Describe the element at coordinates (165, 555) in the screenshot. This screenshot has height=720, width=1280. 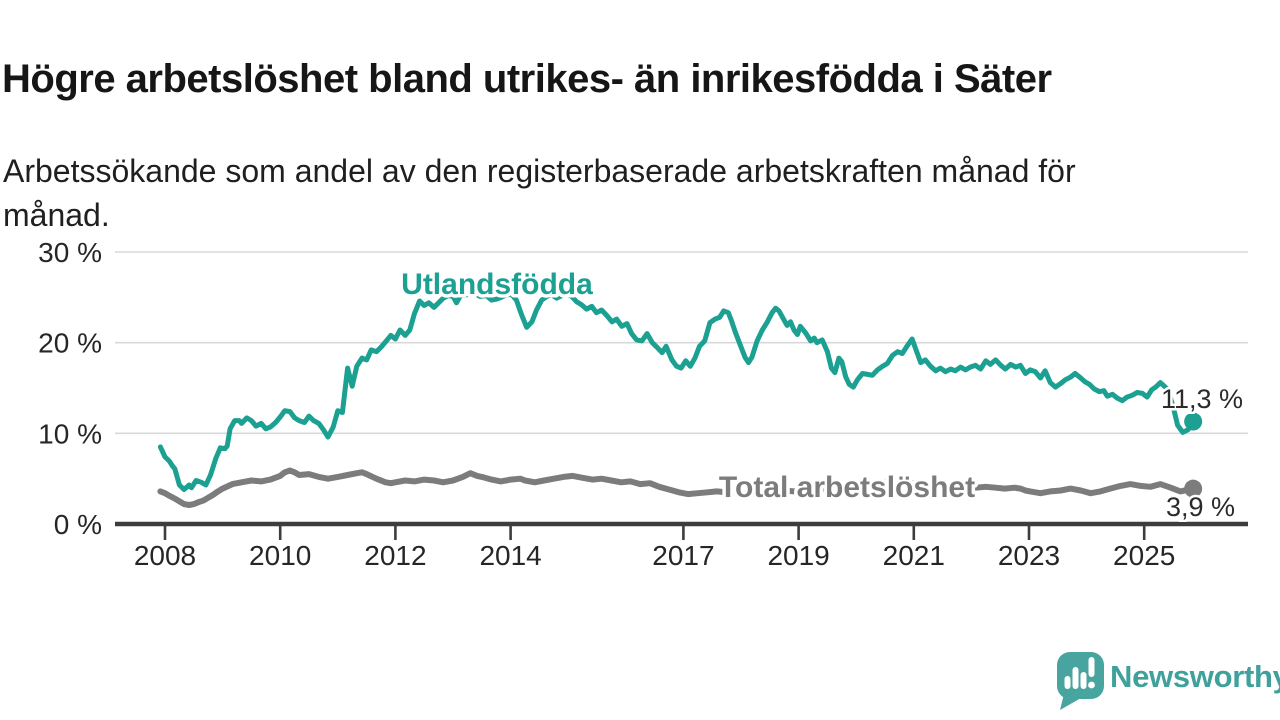
I see `x-tick-label: 2008` at that location.